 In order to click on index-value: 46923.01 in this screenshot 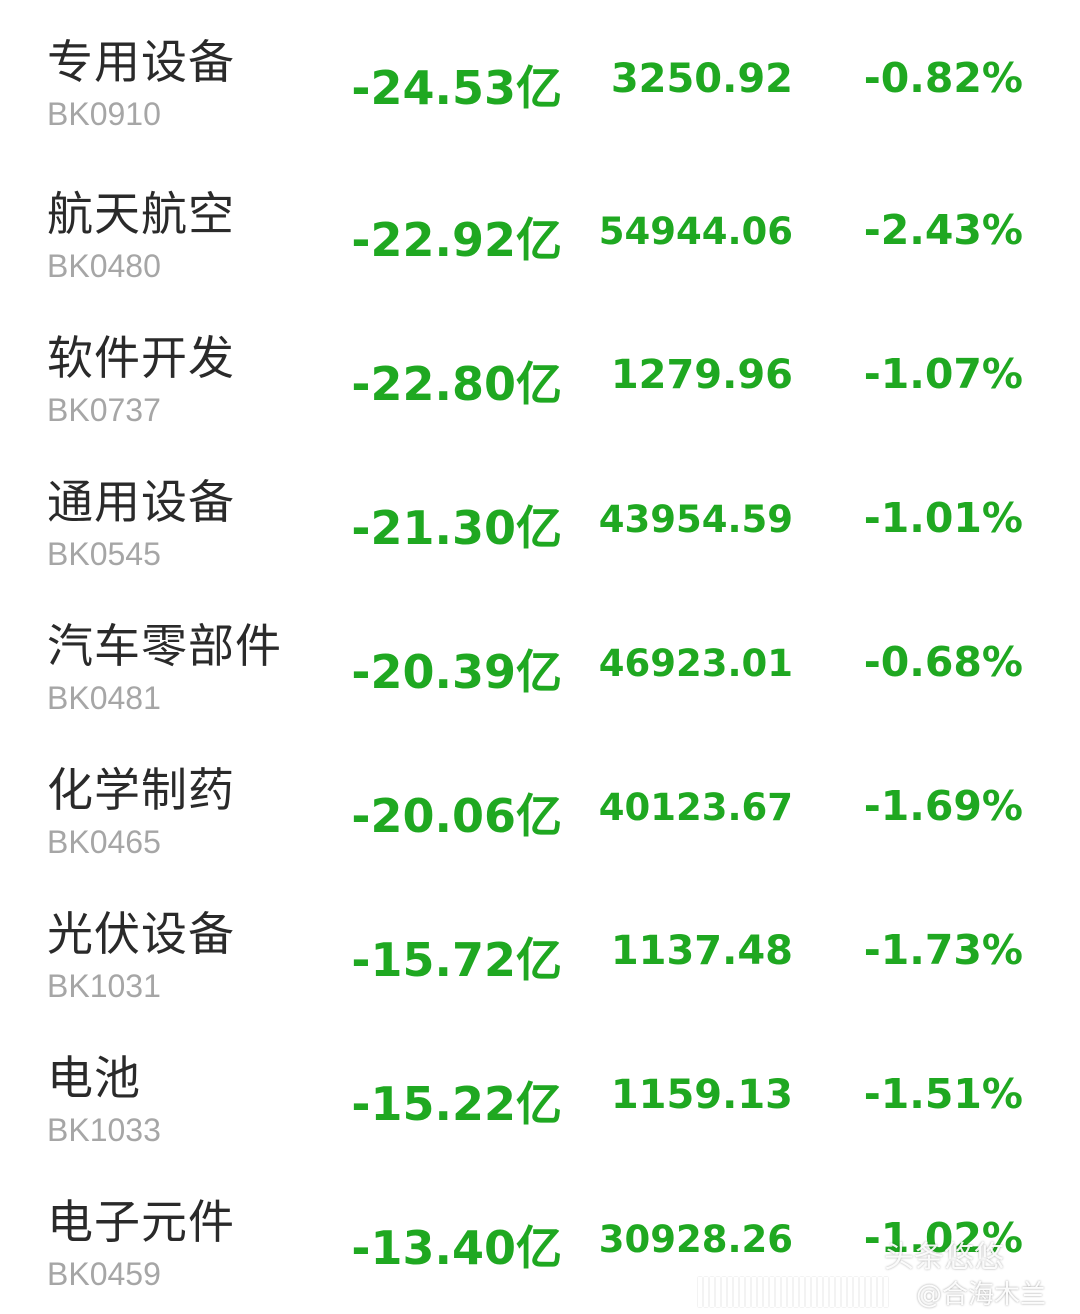, I will do `click(695, 663)`.